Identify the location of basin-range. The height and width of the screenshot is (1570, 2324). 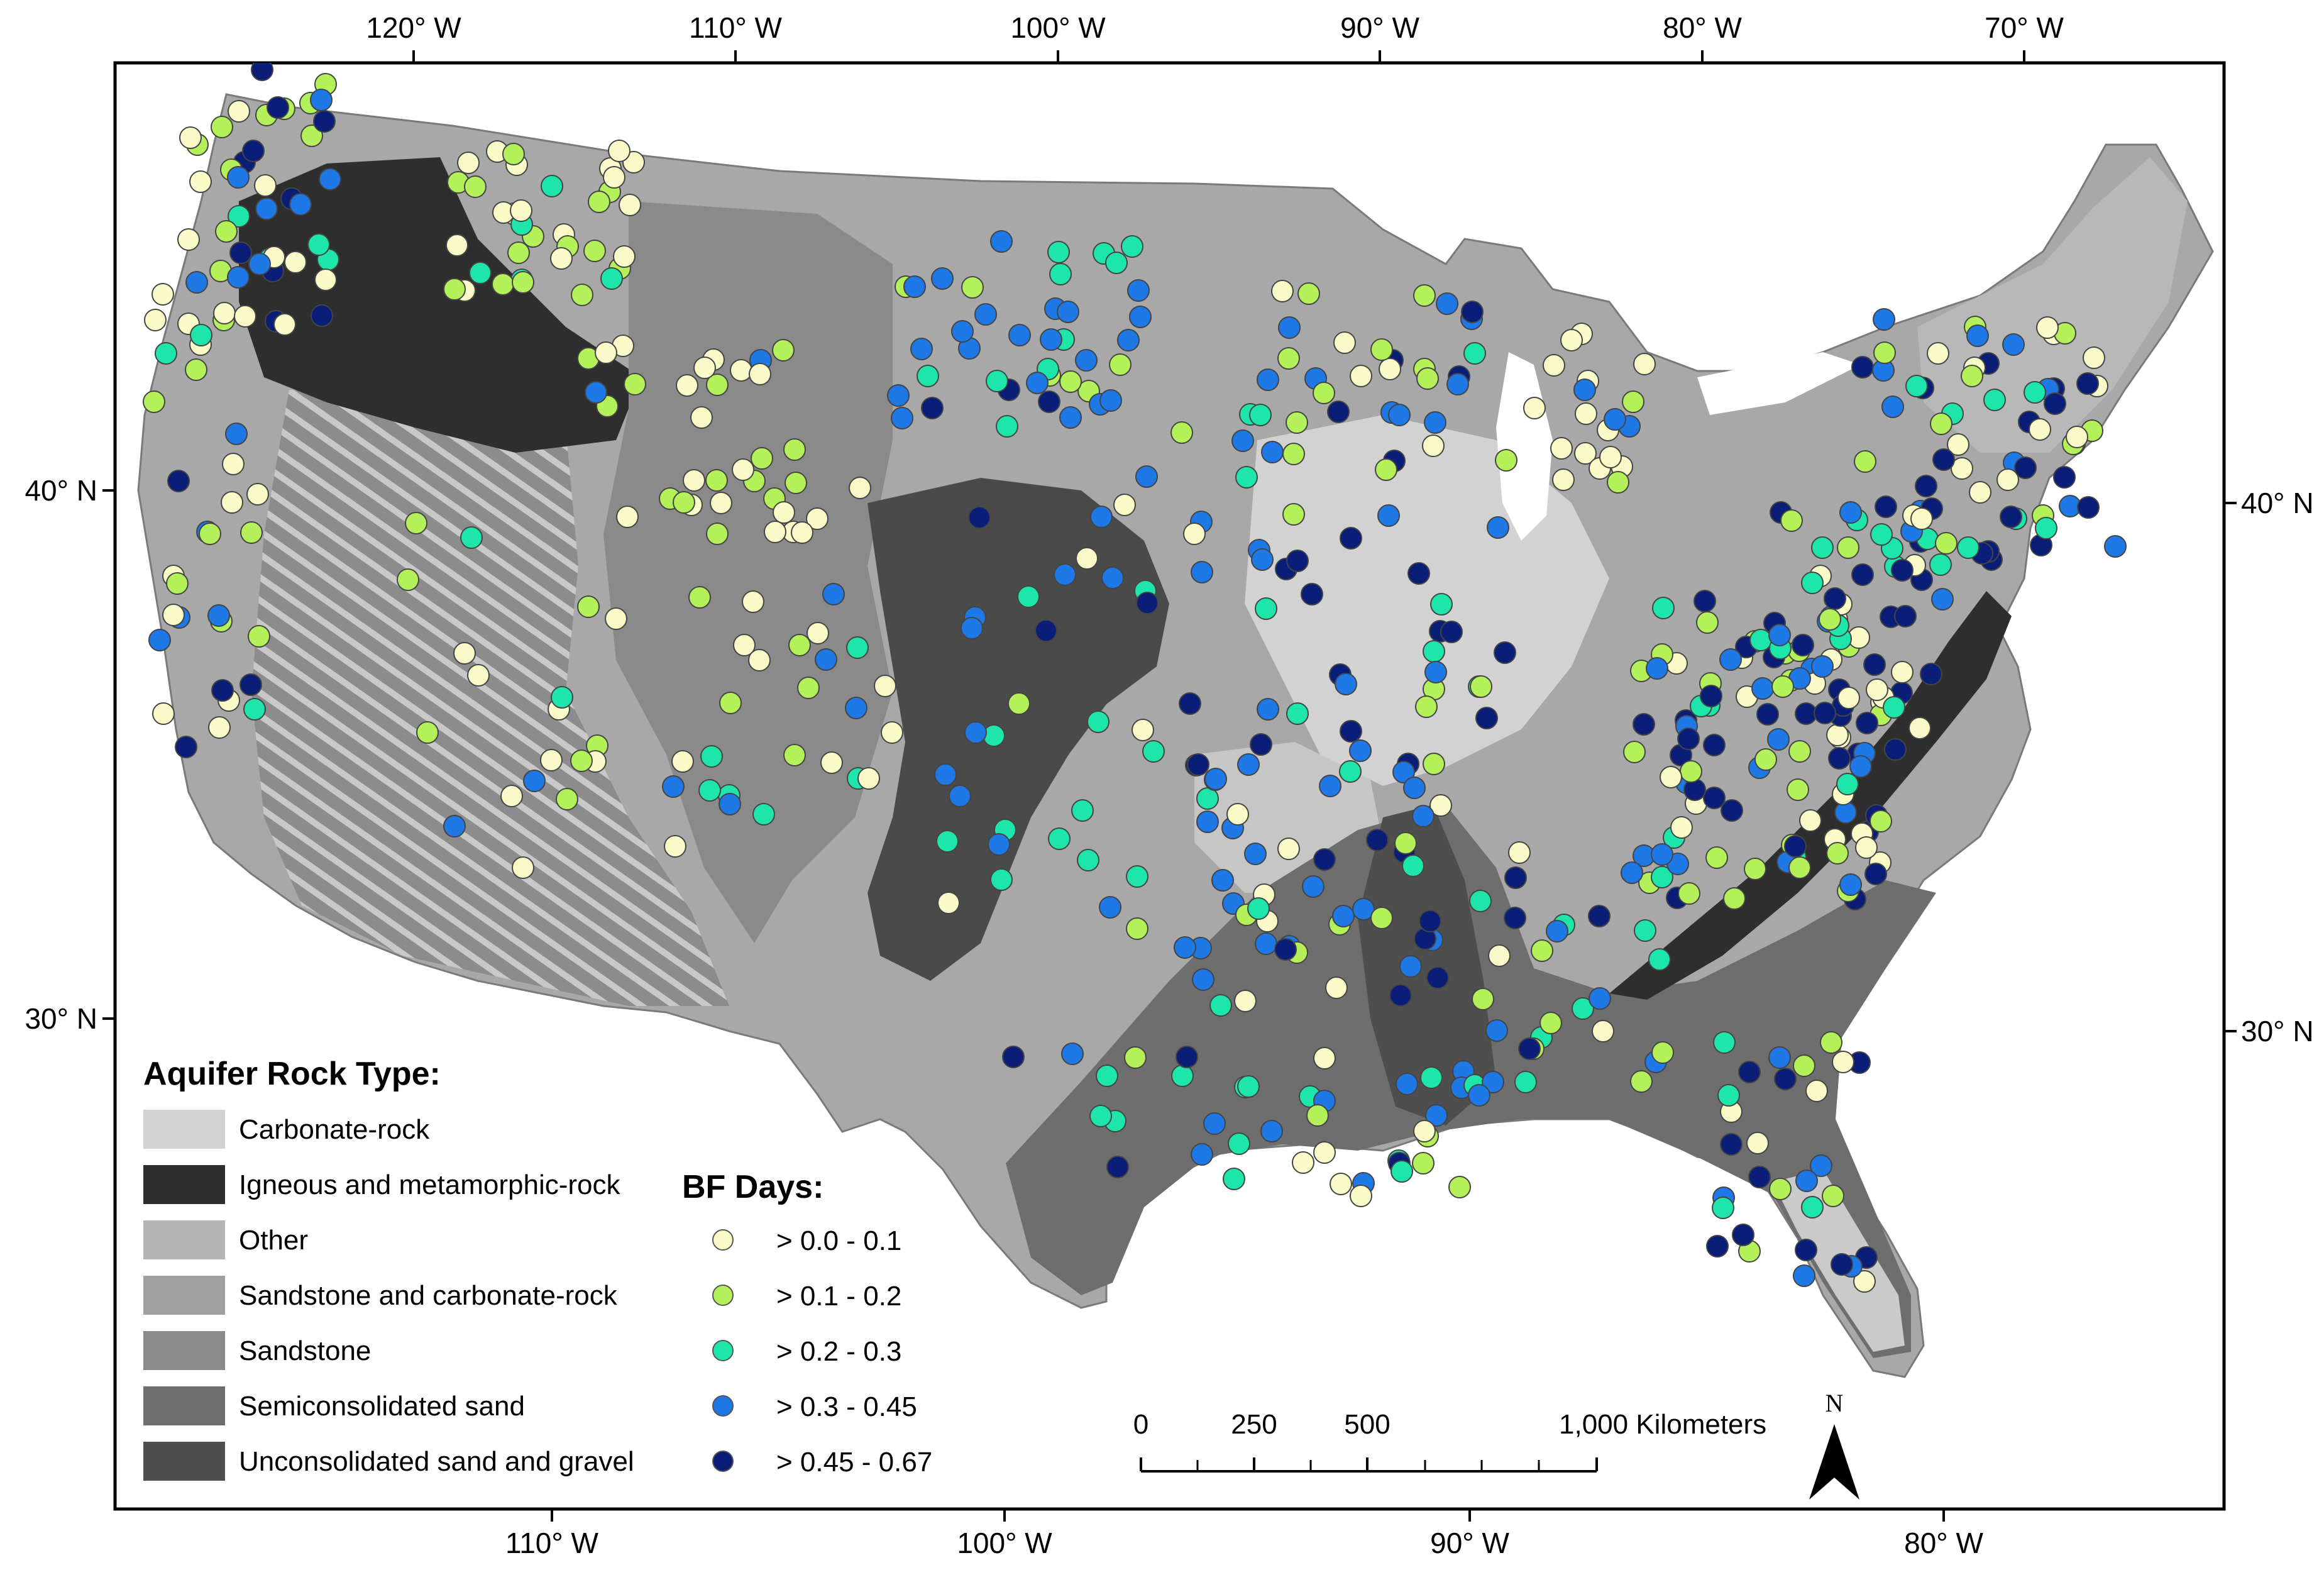
(490, 698).